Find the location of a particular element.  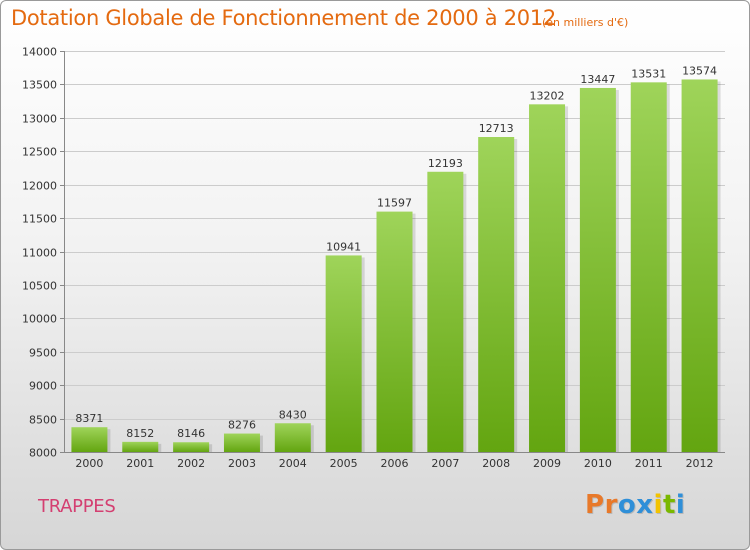

data-label: 12713 is located at coordinates (496, 128).